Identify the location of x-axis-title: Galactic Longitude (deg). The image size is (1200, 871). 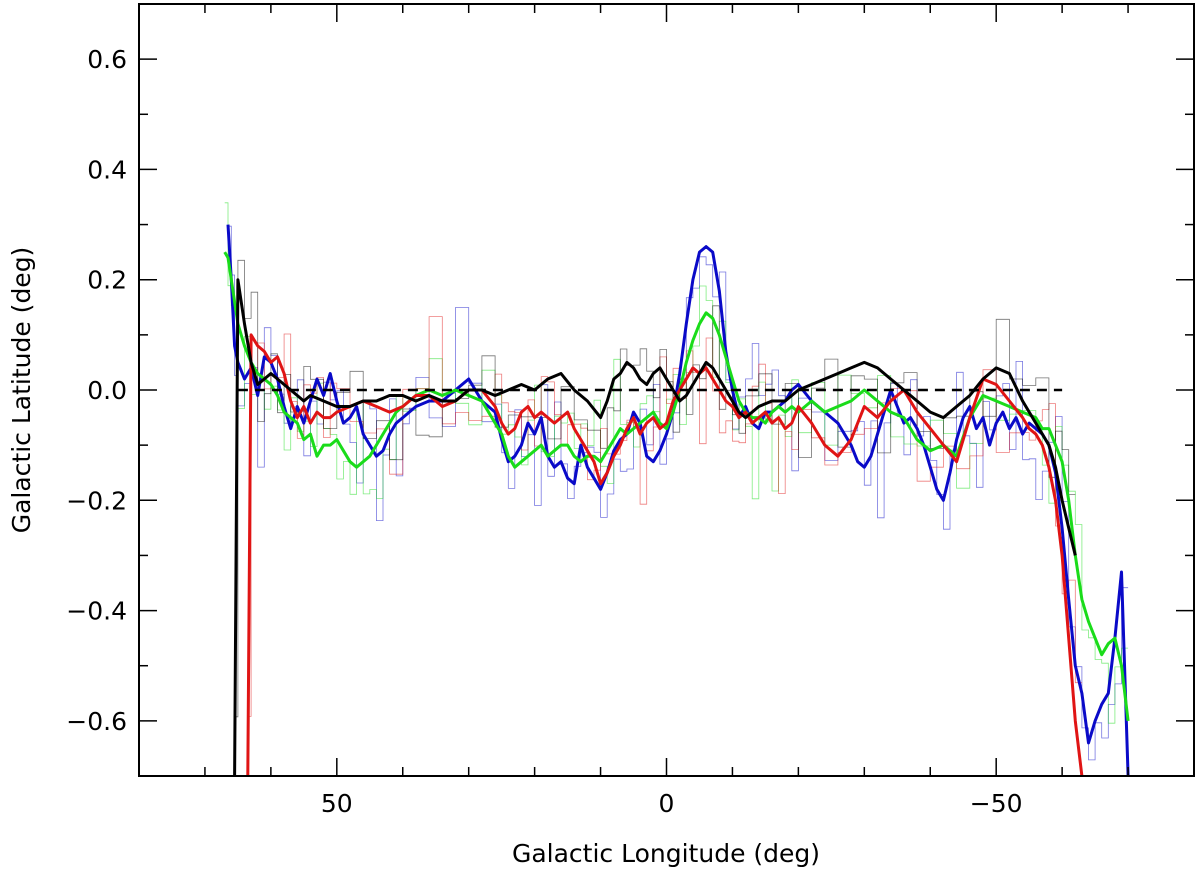
(666, 853).